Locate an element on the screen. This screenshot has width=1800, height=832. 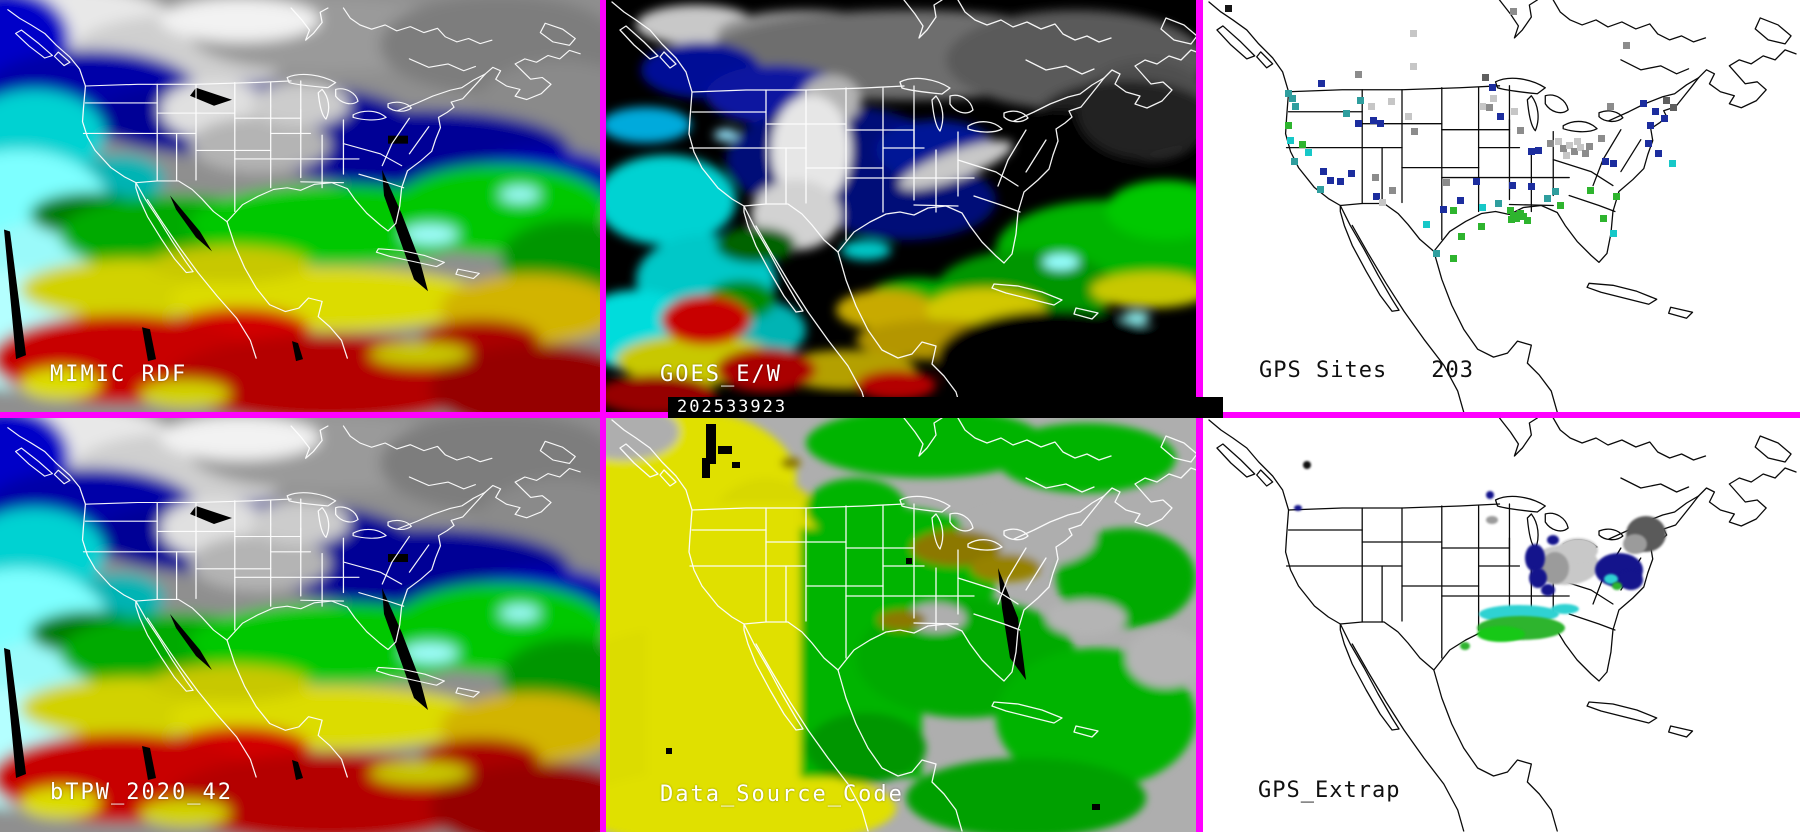
goes-ew-label: GOES_E/W is located at coordinates (721, 374).